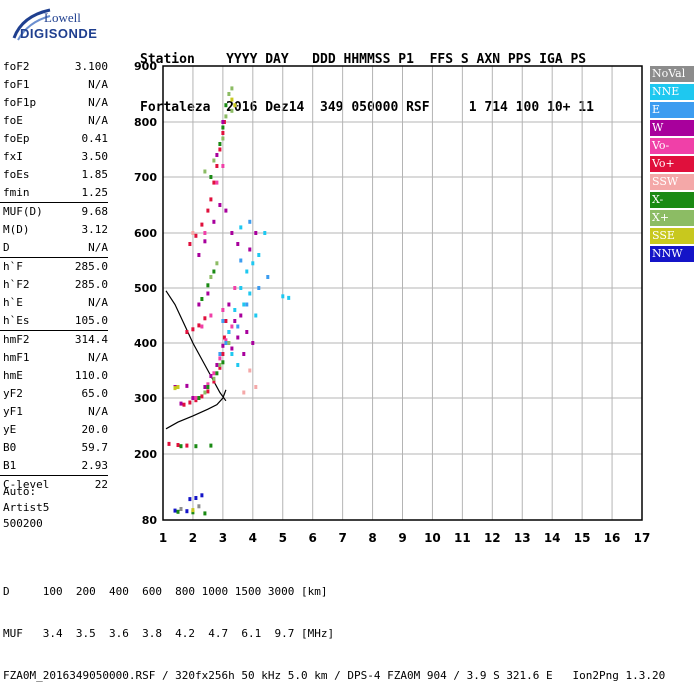  Describe the element at coordinates (73, 28) in the screenshot. I see `digisonde-logo: Lowell DIGISONDE` at that location.